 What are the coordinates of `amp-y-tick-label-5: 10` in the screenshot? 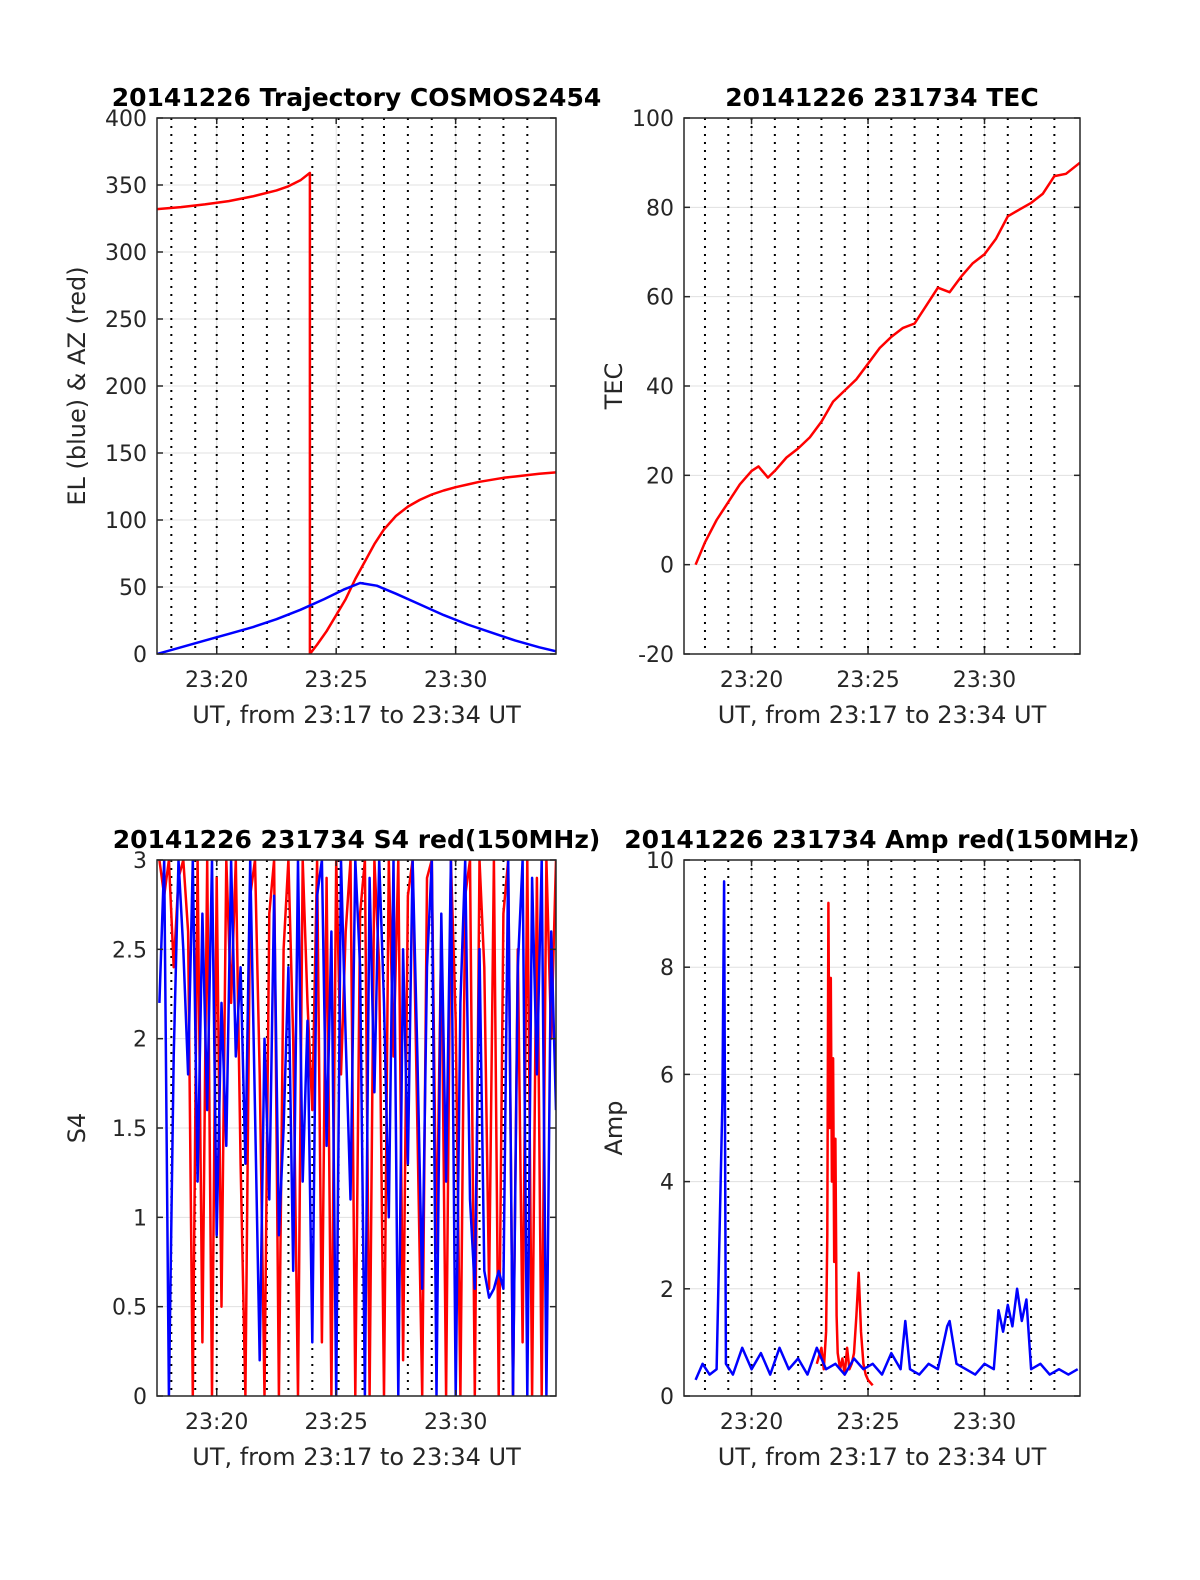 It's located at (660, 861).